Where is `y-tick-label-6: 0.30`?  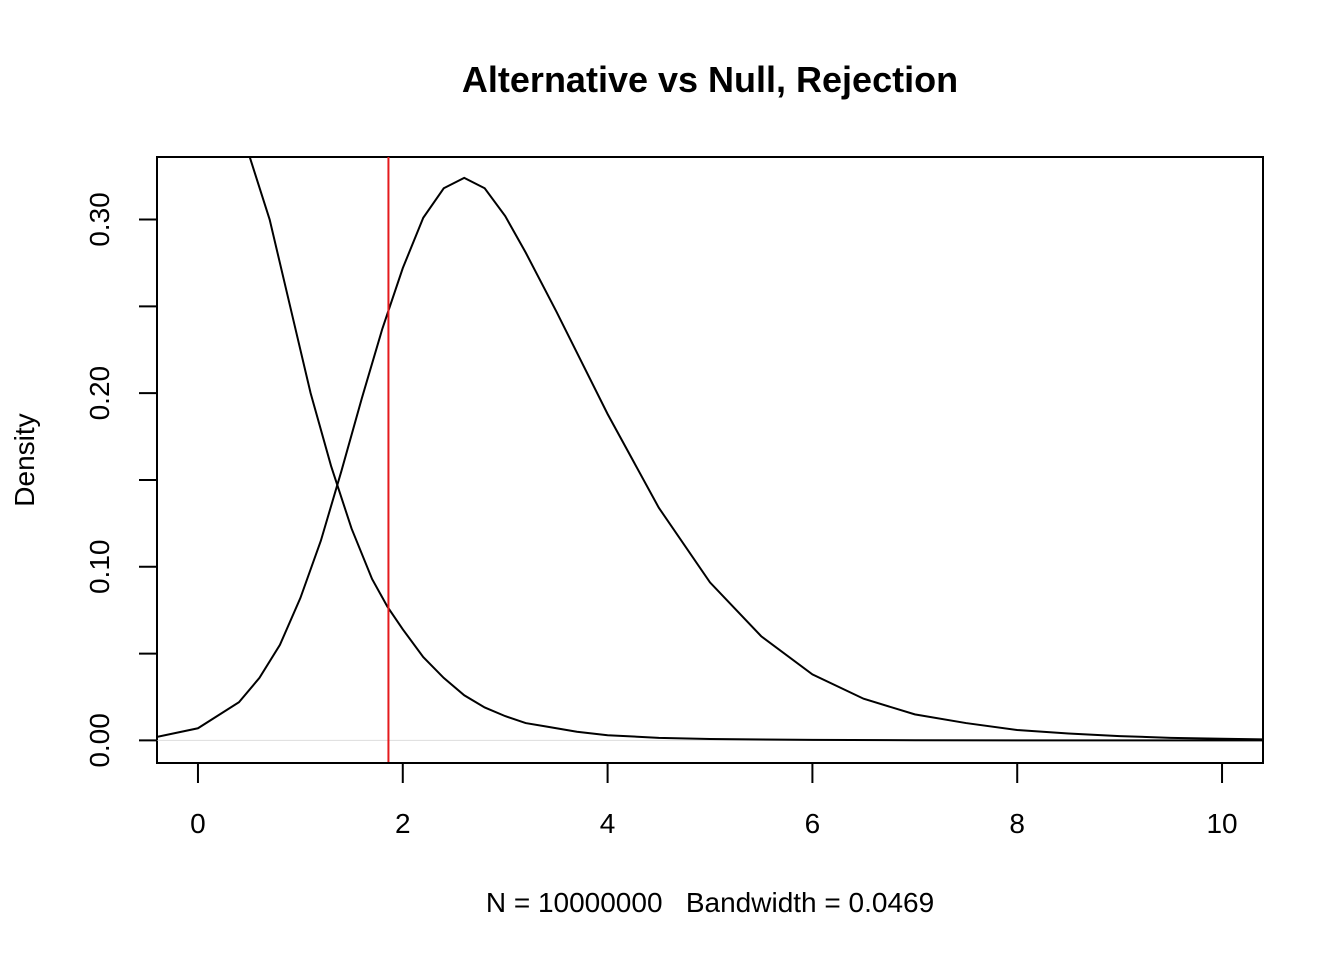 y-tick-label-6: 0.30 is located at coordinates (99, 219).